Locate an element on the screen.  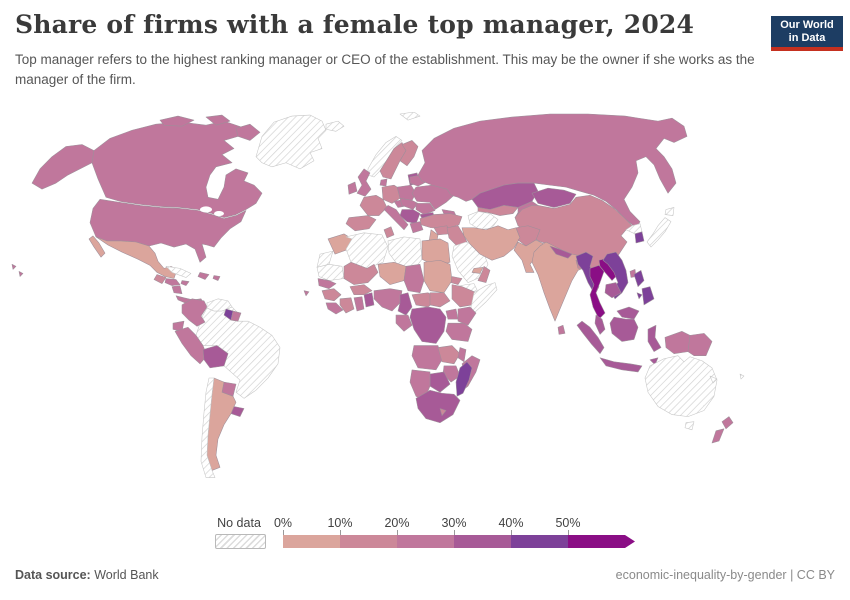
region-greece is located at coordinates (416, 227).